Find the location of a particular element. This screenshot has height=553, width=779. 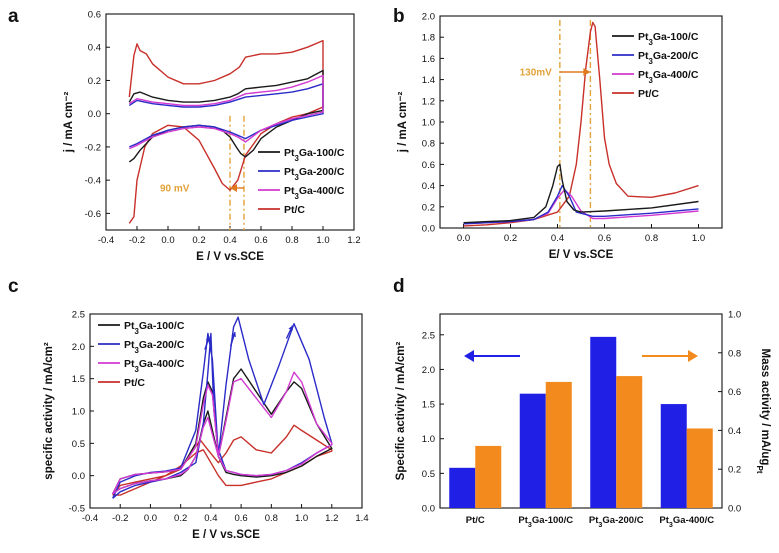

x-tick-label: 1.2 is located at coordinates (331, 518).